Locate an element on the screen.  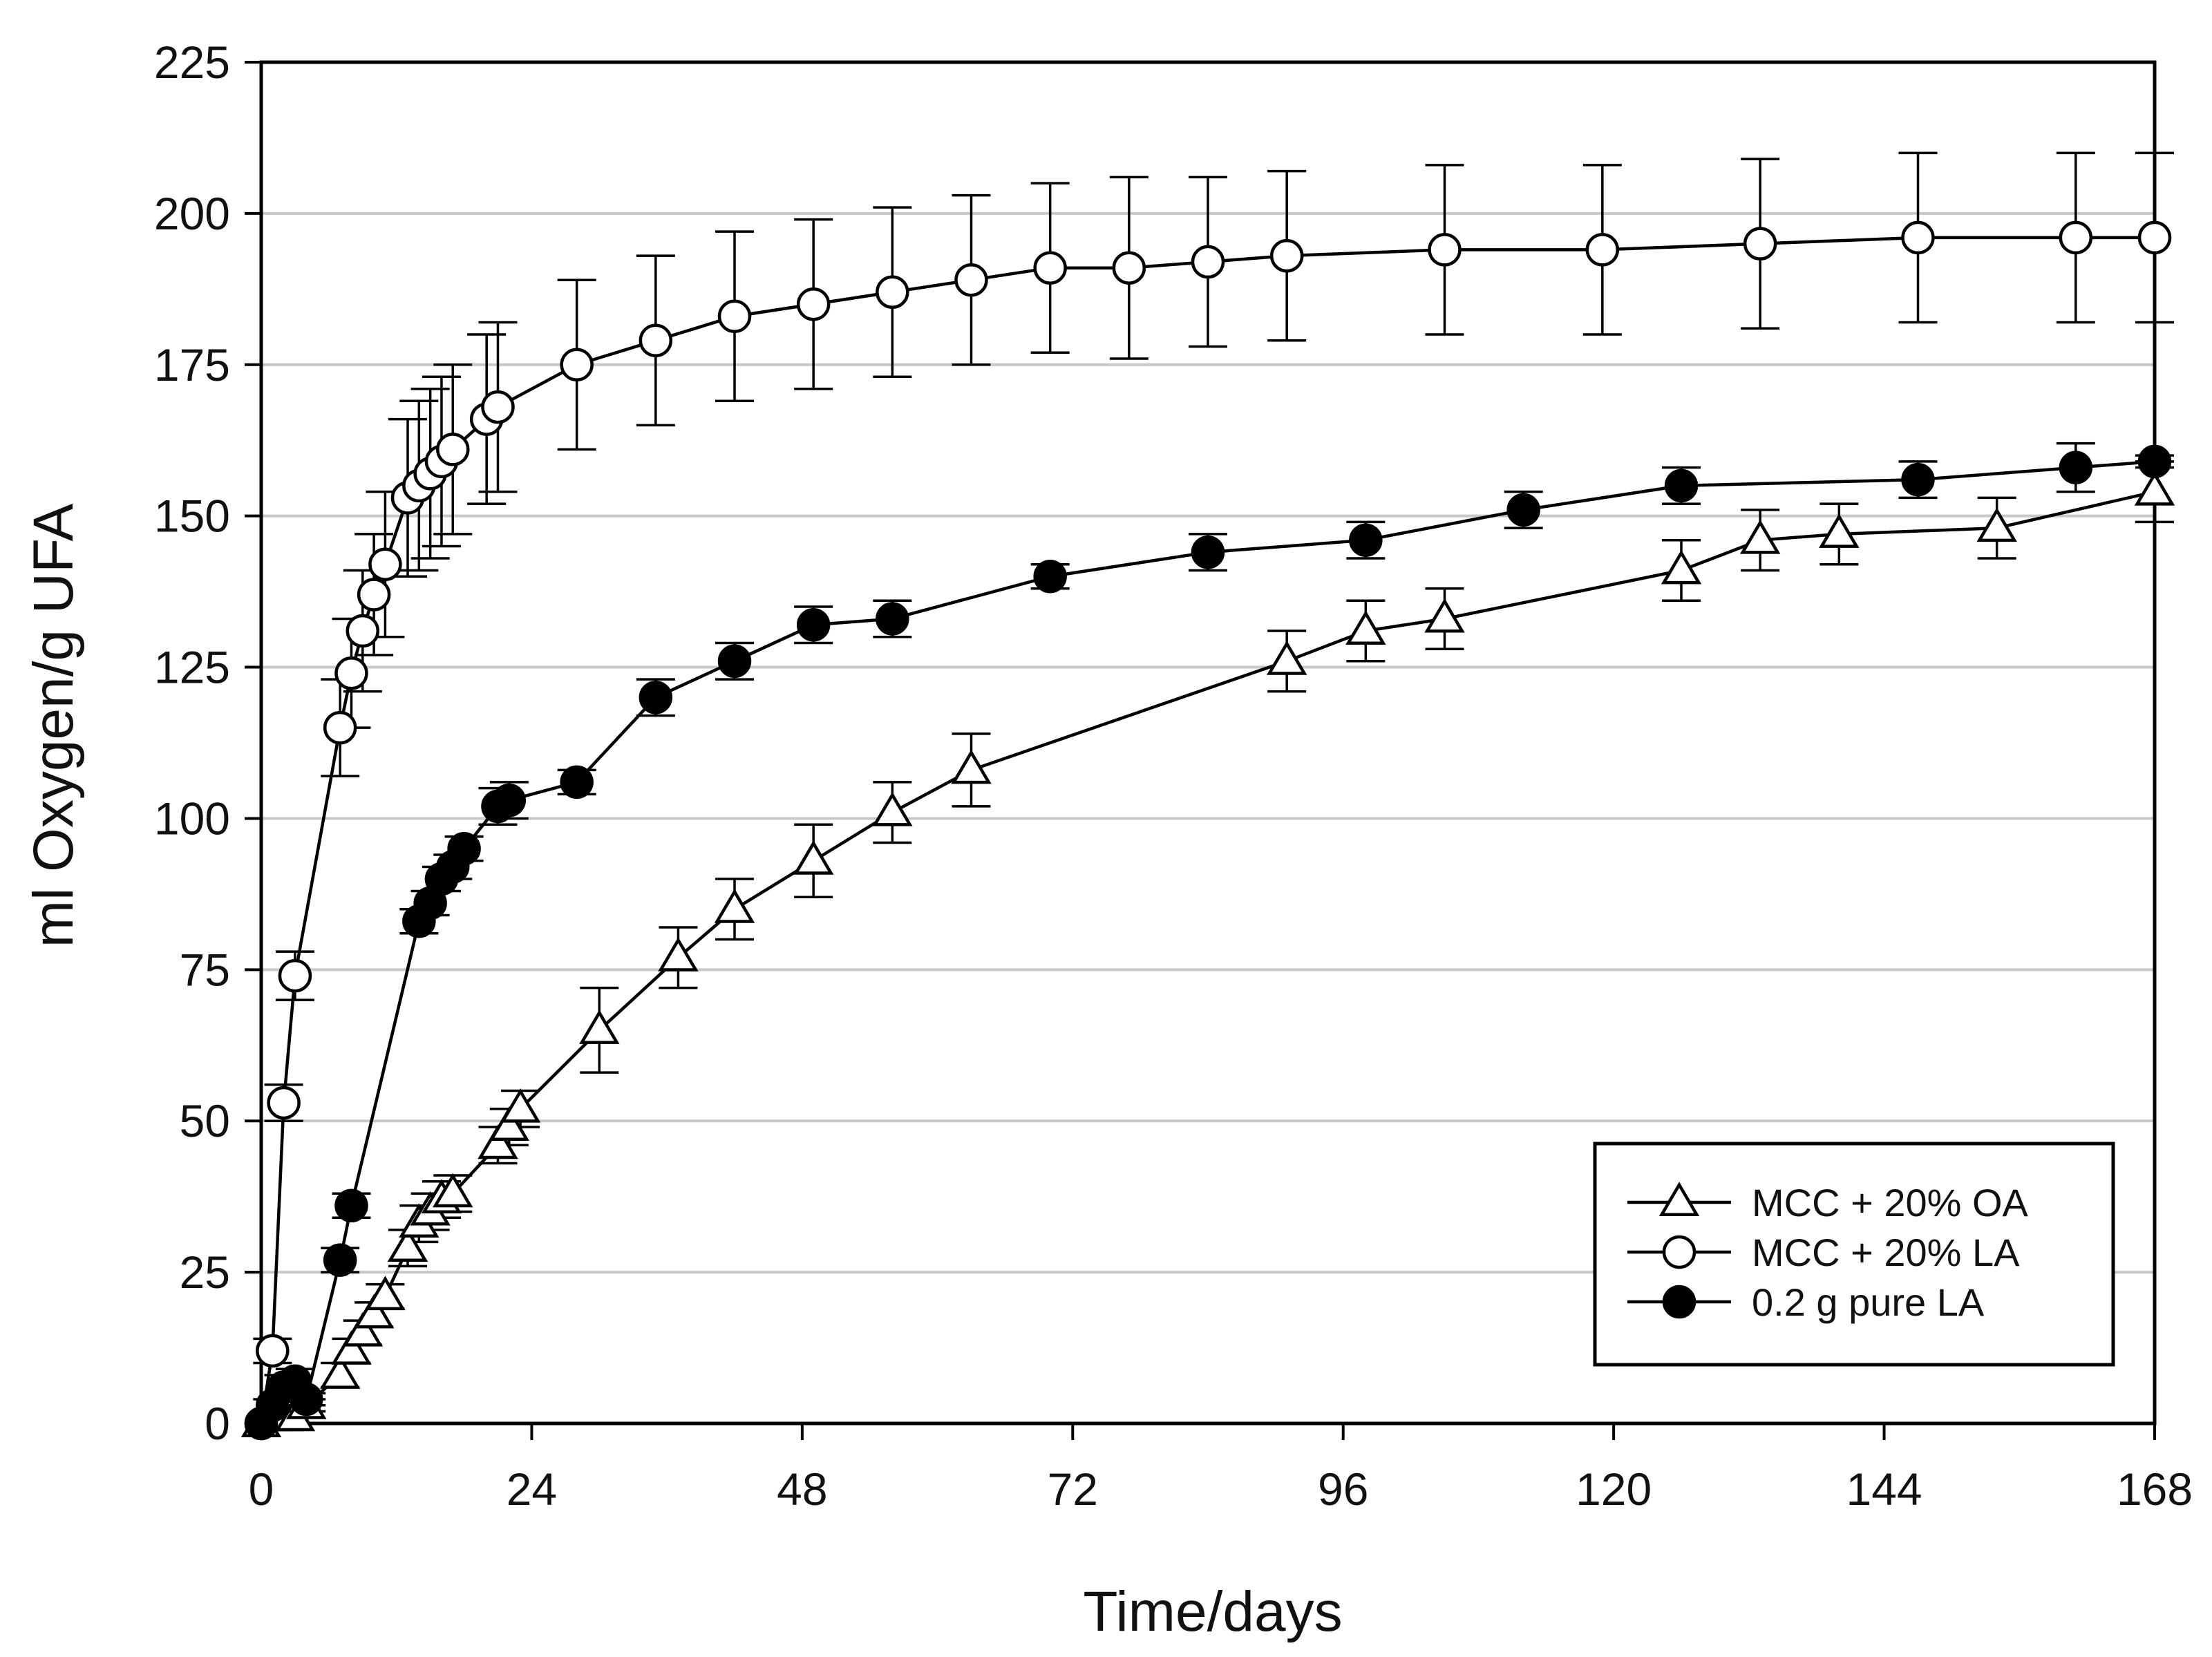
legend: MCC + 20% OA MCC + 20% LA 0.2 g pure LA is located at coordinates (1854, 1254).